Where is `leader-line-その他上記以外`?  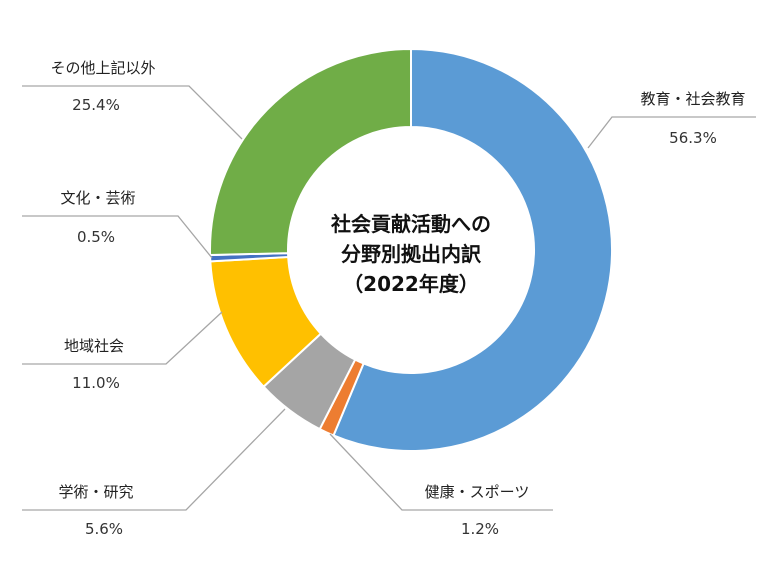
leader-line-その他上記以外 is located at coordinates (132, 112).